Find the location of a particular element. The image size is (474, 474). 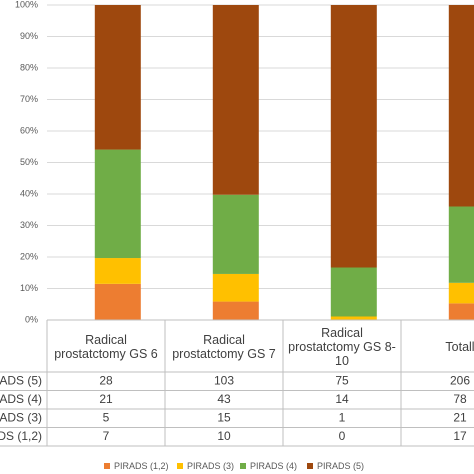

y-tick-label: 0% is located at coordinates (31, 319).